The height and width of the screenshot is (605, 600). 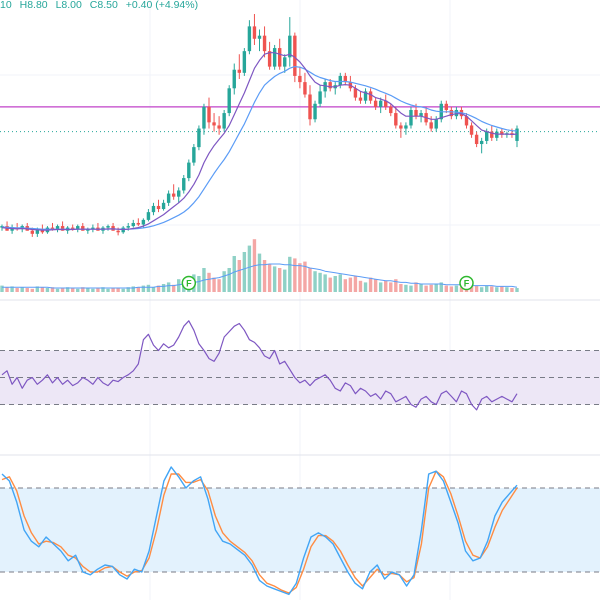 I want to click on volume-ma-line, so click(x=260, y=276).